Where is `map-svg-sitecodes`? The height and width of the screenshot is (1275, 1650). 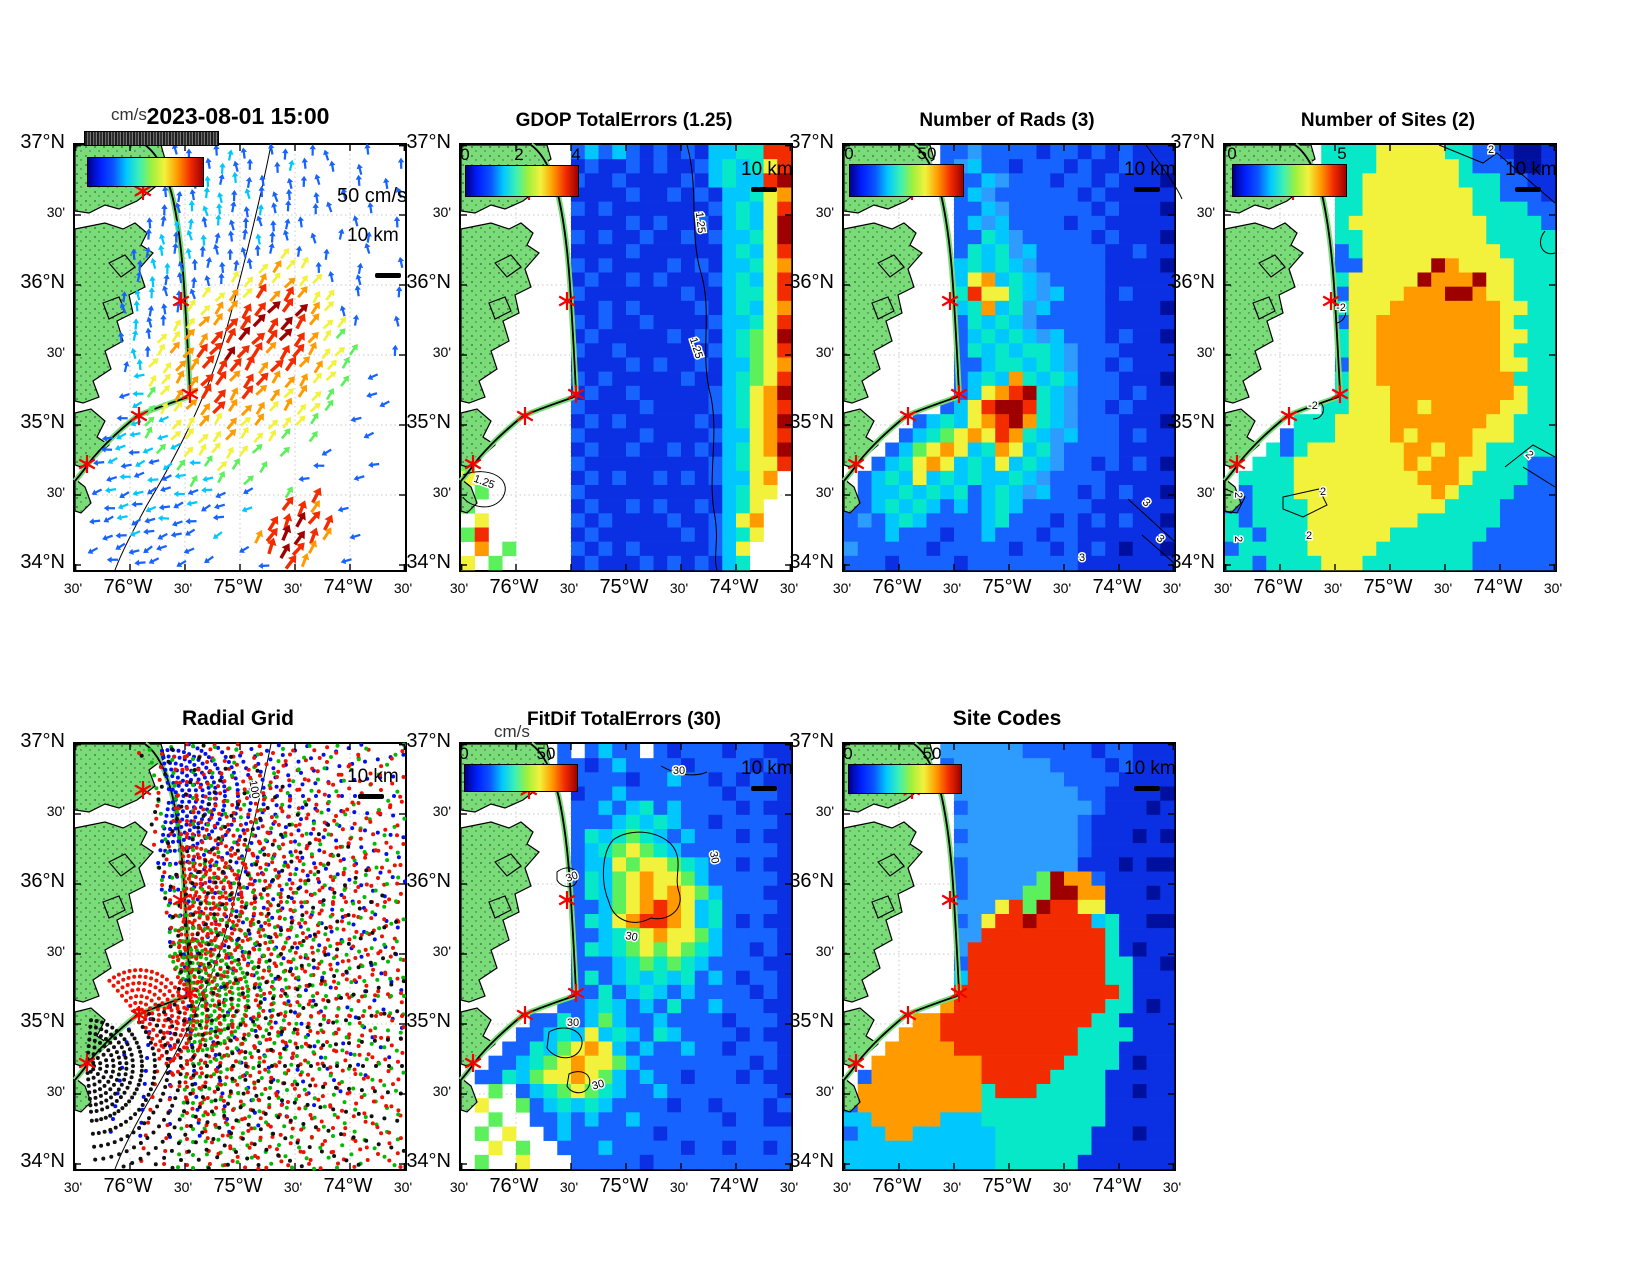
map-svg-sitecodes is located at coordinates (1008, 955).